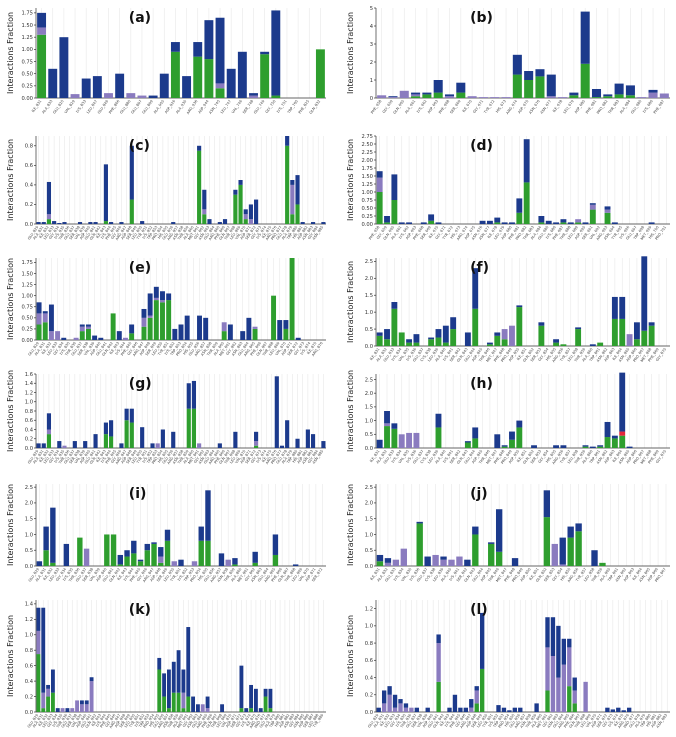  What do you see at coordinates (384, 697) in the screenshot?
I see `bar-l-ALA_831-water-bridges` at bounding box center [384, 697].